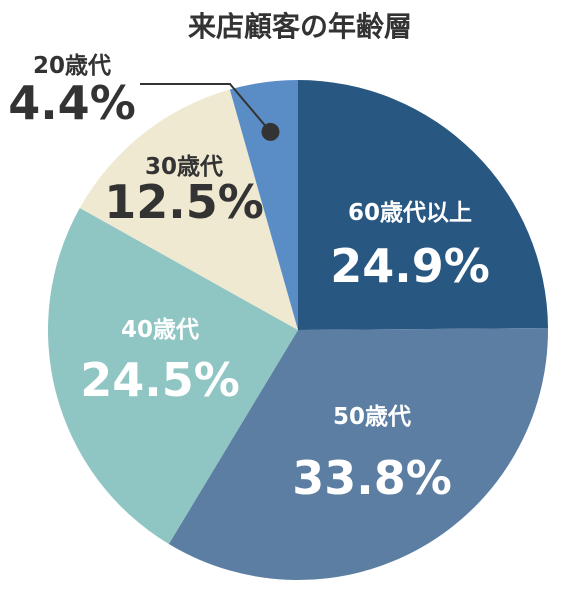 This screenshot has width=569, height=600. What do you see at coordinates (372, 478) in the screenshot?
I see `slice-percent-2: 33.8%` at bounding box center [372, 478].